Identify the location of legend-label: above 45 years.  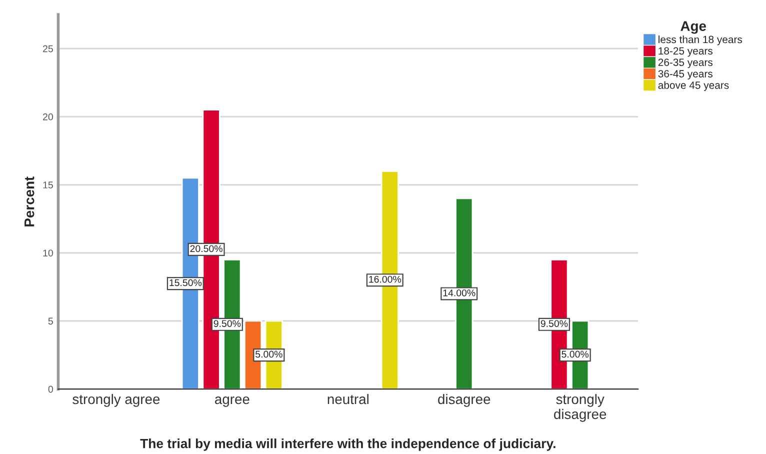
(693, 86).